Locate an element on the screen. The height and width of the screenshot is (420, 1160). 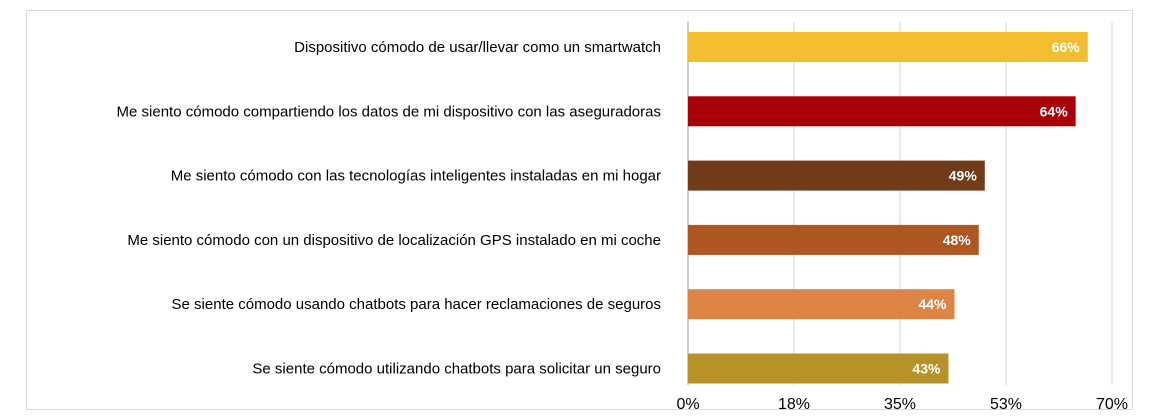
data-label: 44% is located at coordinates (932, 304).